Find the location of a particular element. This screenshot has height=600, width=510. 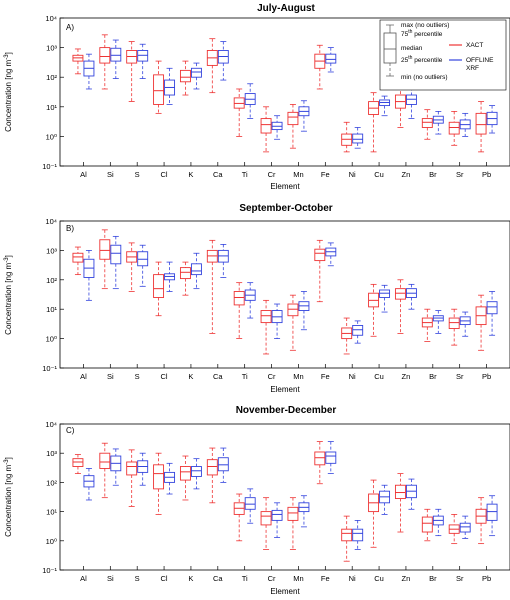

legend-offline-2: XRF is located at coordinates (472, 68).